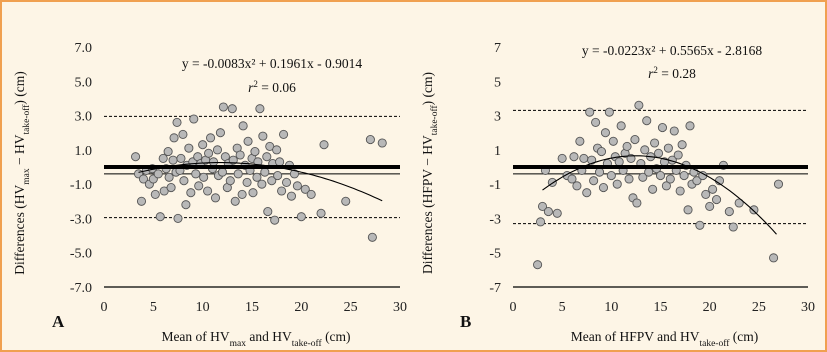 The height and width of the screenshot is (352, 827). Describe the element at coordinates (495, 219) in the screenshot. I see `y-tick-label: -3` at that location.